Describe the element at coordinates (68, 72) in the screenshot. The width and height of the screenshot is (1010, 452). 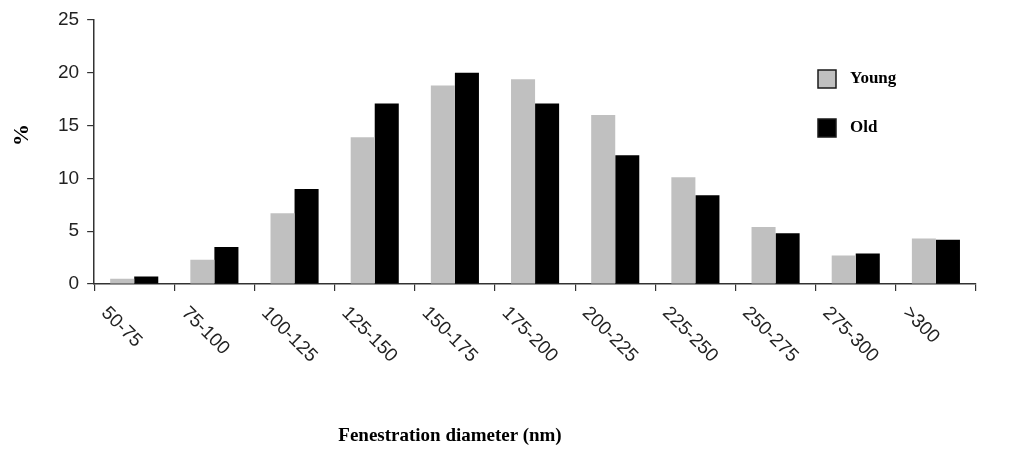
I see `y-tick-label: 20` at that location.